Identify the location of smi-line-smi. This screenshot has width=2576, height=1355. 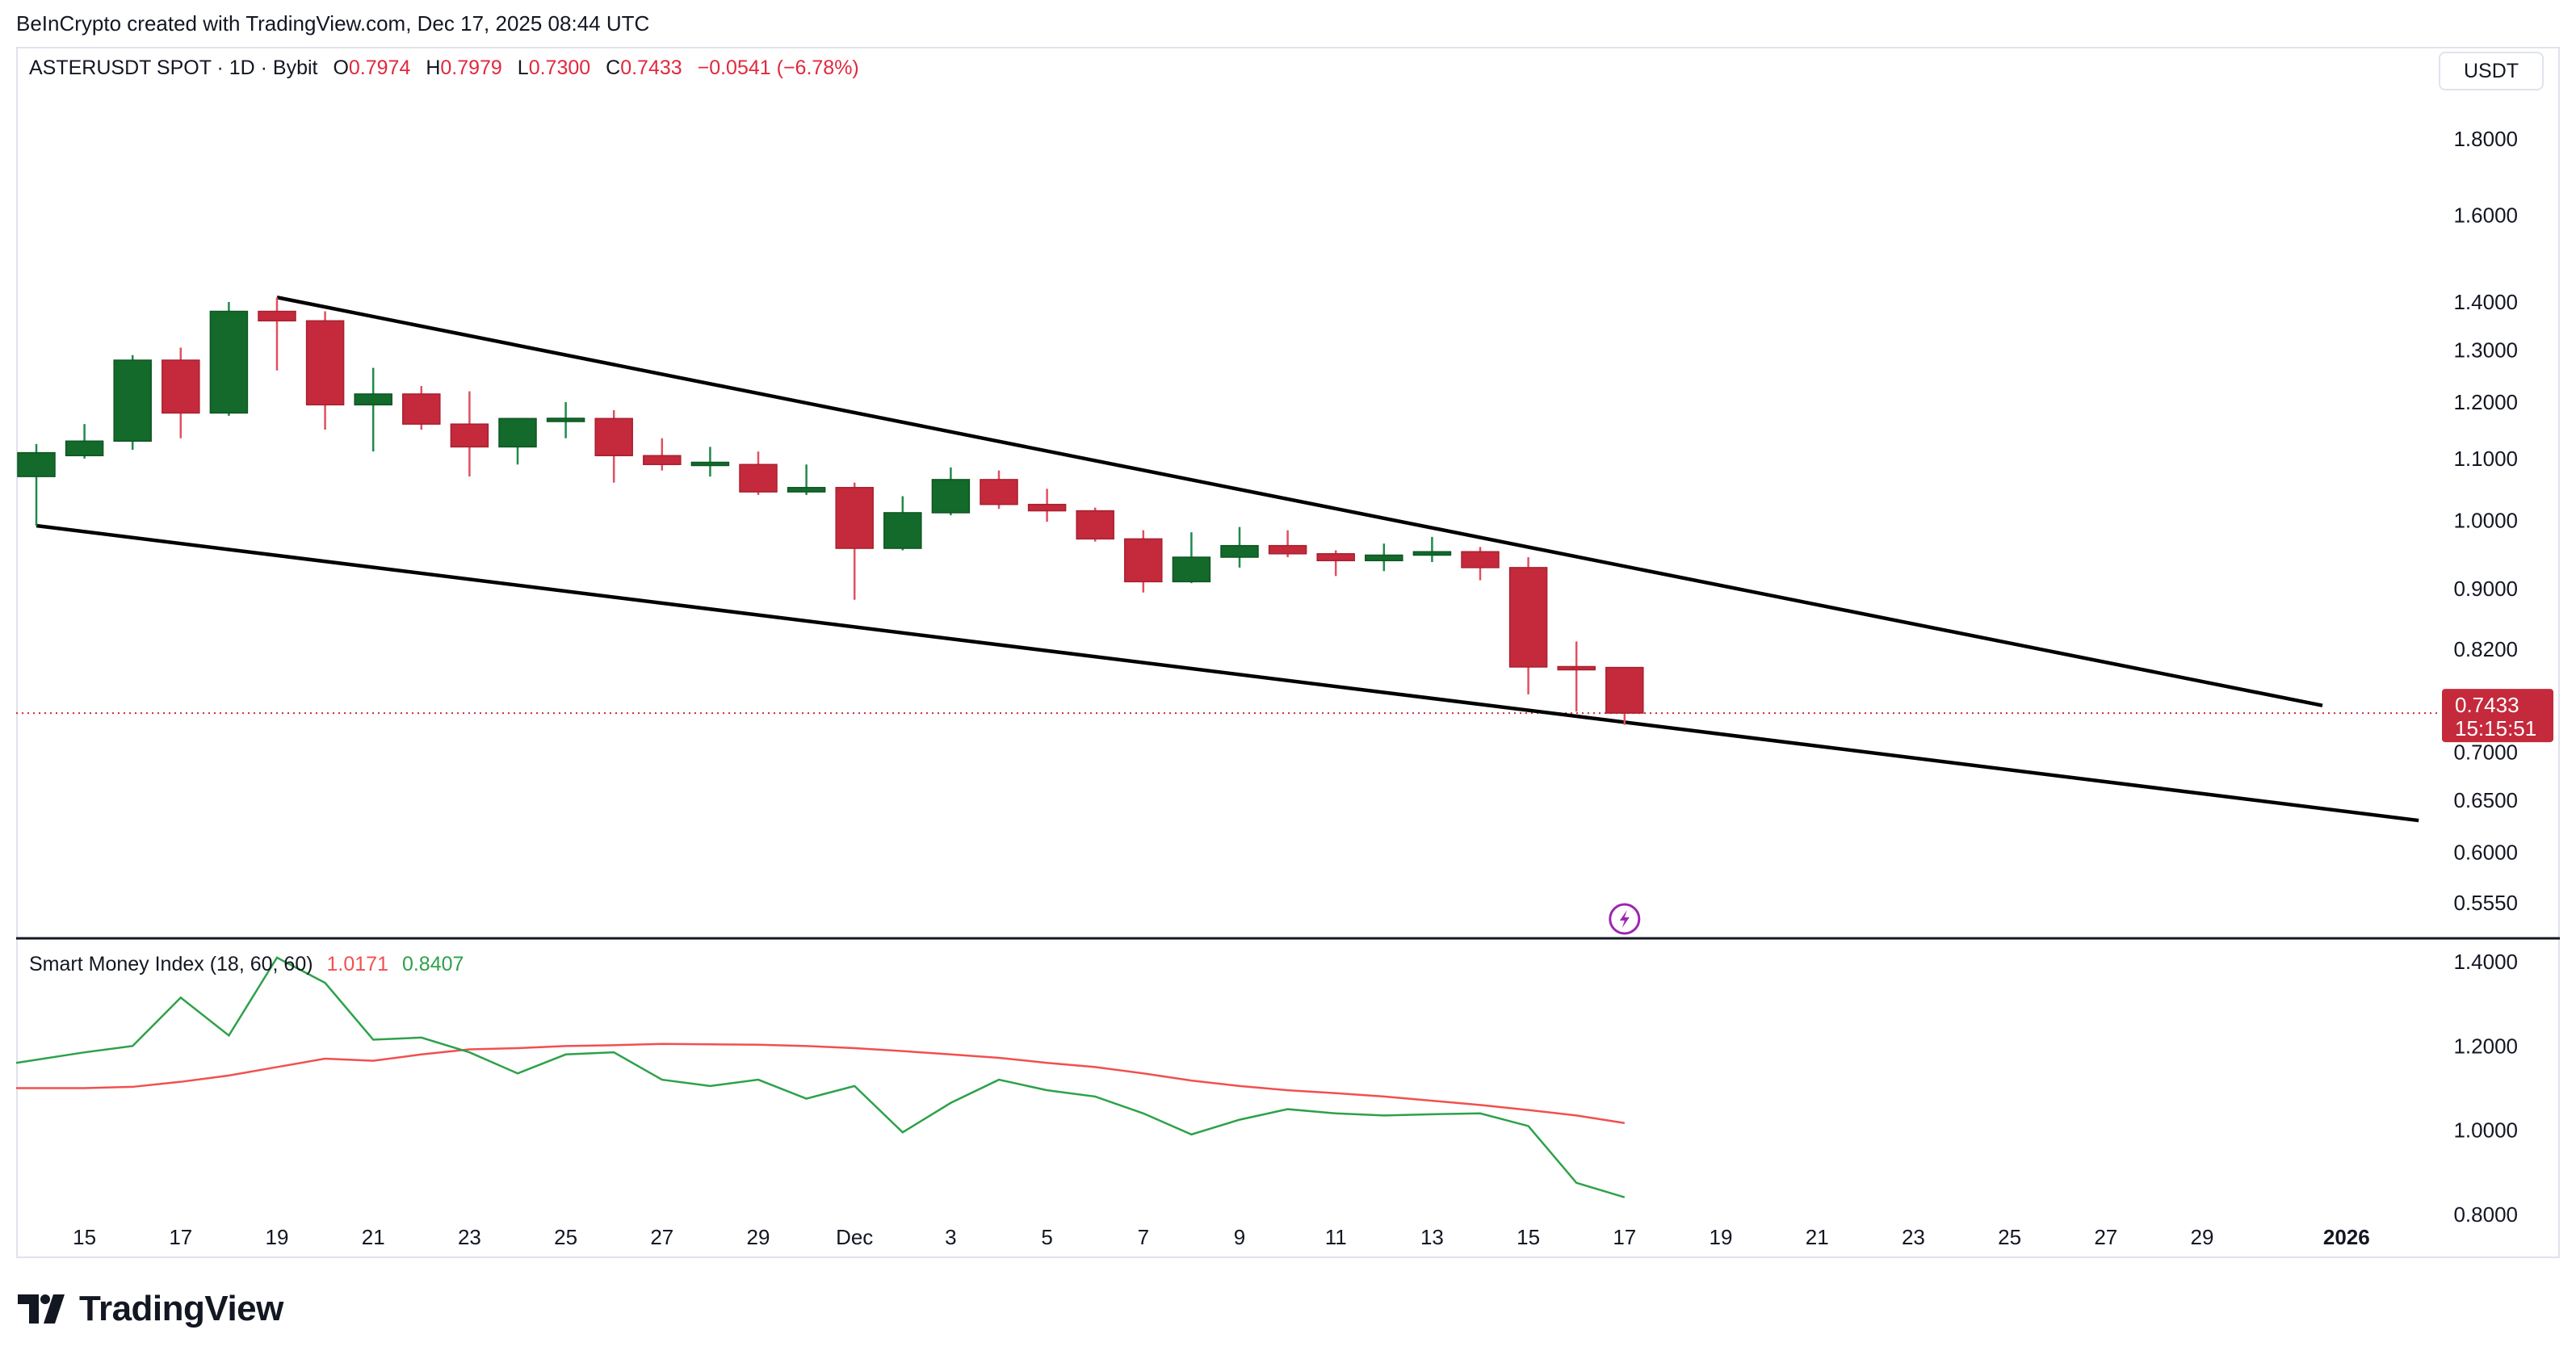
(820, 1077).